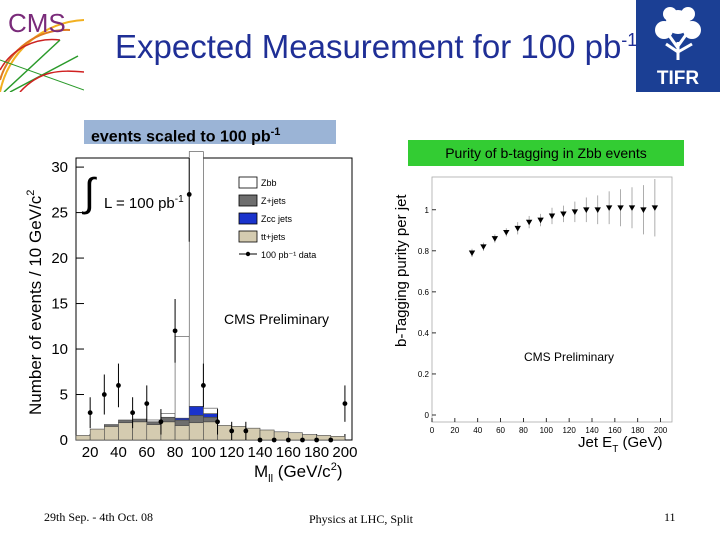 This screenshot has height=540, width=720. What do you see at coordinates (35, 302) in the screenshot?
I see `histogram-ylabel: Number of events / 10 GeV/c2` at bounding box center [35, 302].